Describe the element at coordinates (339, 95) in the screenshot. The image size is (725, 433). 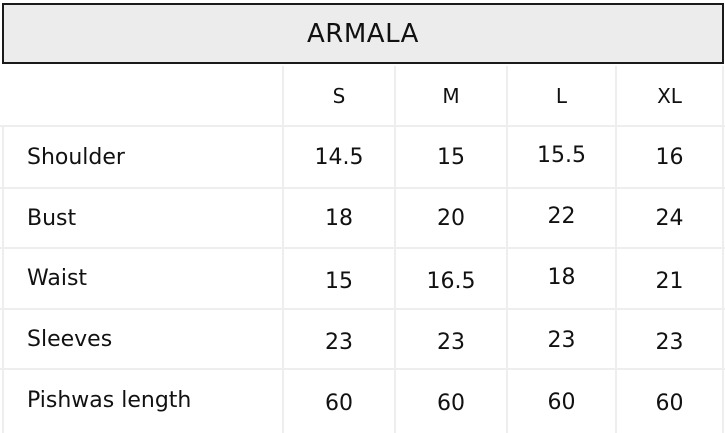
I see `size-header-s: S` at that location.